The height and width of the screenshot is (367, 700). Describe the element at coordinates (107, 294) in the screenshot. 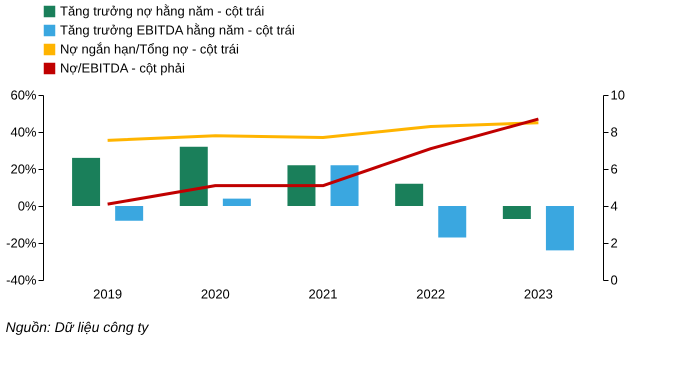

I see `x-tick-label: 2019` at that location.